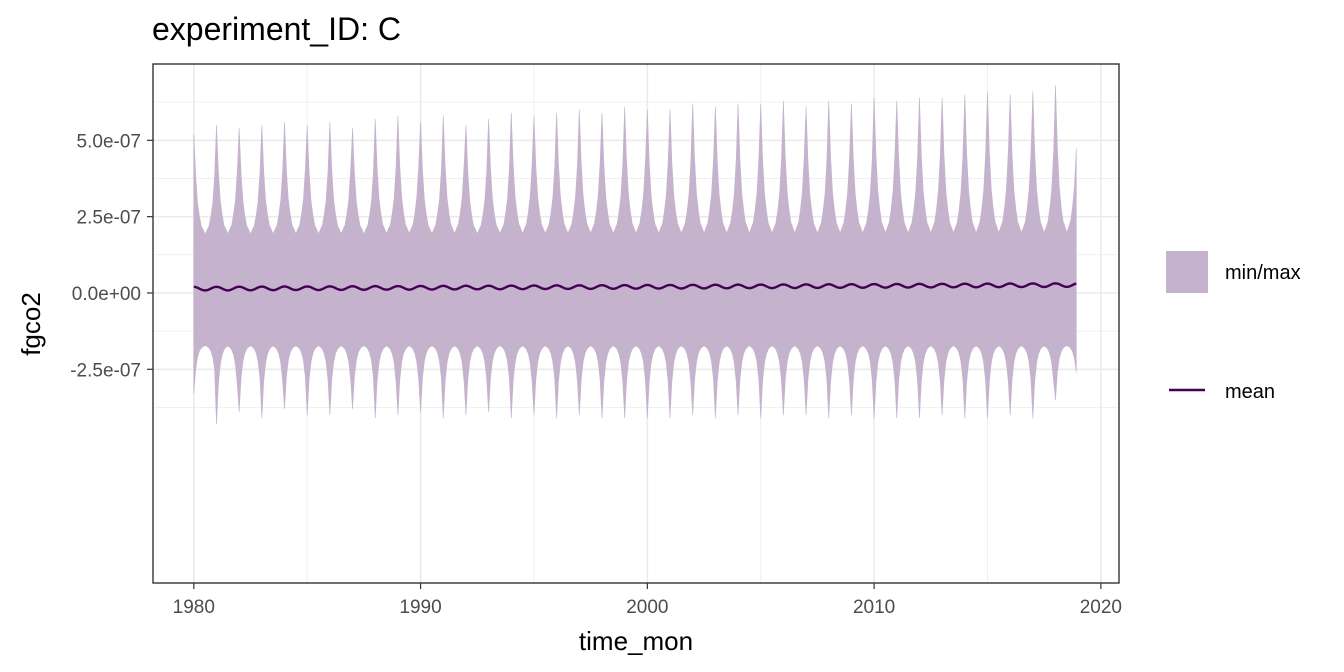 The height and width of the screenshot is (672, 1344). What do you see at coordinates (1250, 392) in the screenshot?
I see `legend-label-mean: mean` at bounding box center [1250, 392].